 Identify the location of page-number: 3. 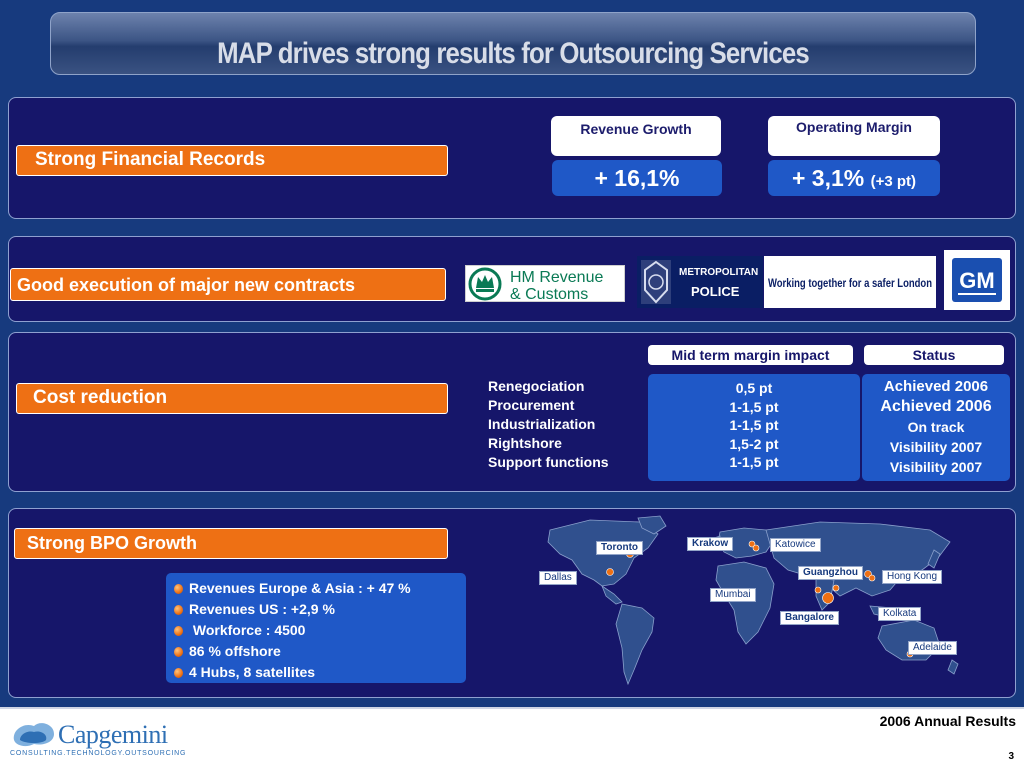
(1011, 756).